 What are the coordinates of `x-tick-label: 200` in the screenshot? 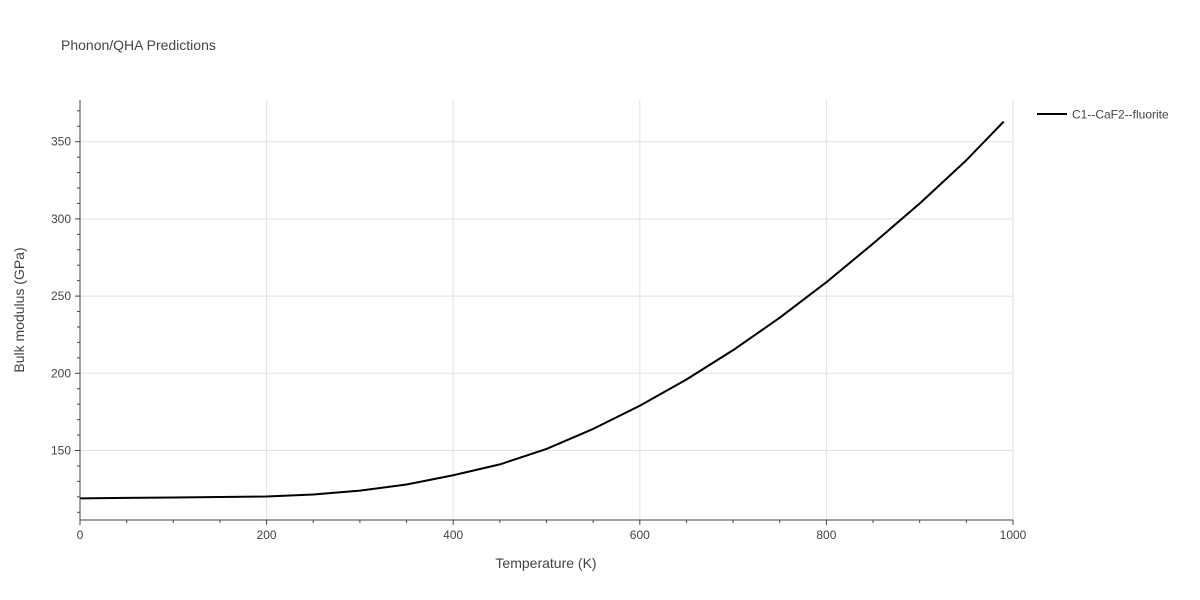 It's located at (267, 535).